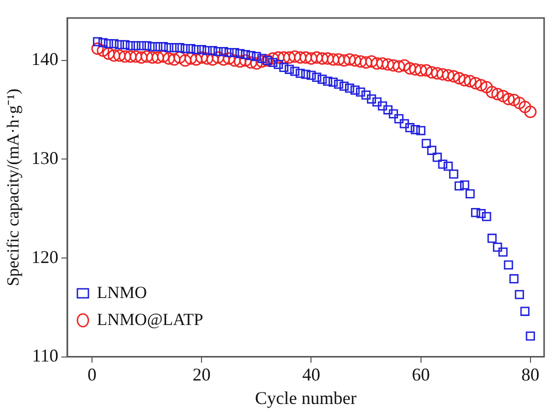 The width and height of the screenshot is (551, 412). Describe the element at coordinates (92, 374) in the screenshot. I see `x-tick-label: 0` at that location.